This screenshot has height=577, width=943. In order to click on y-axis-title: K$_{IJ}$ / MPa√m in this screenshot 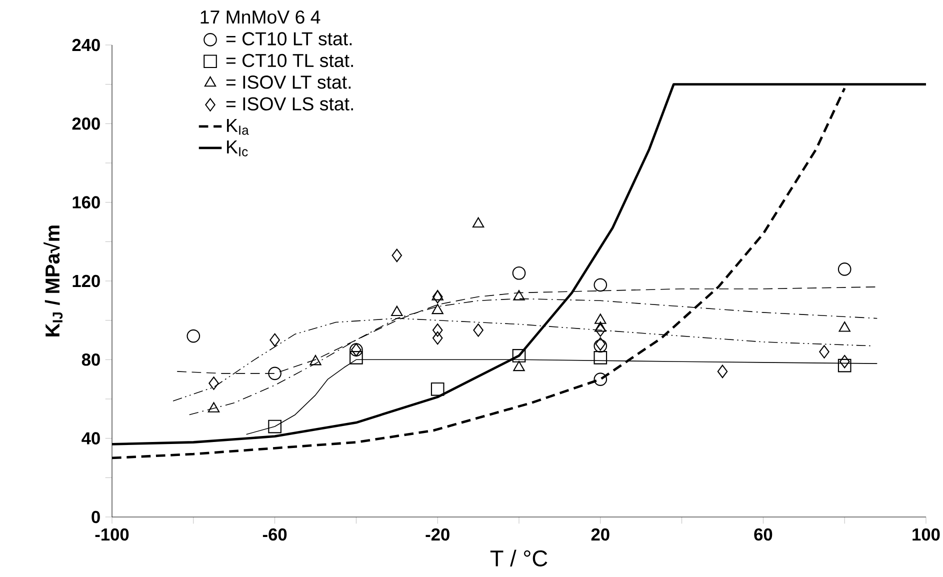, I will do `click(53, 281)`.